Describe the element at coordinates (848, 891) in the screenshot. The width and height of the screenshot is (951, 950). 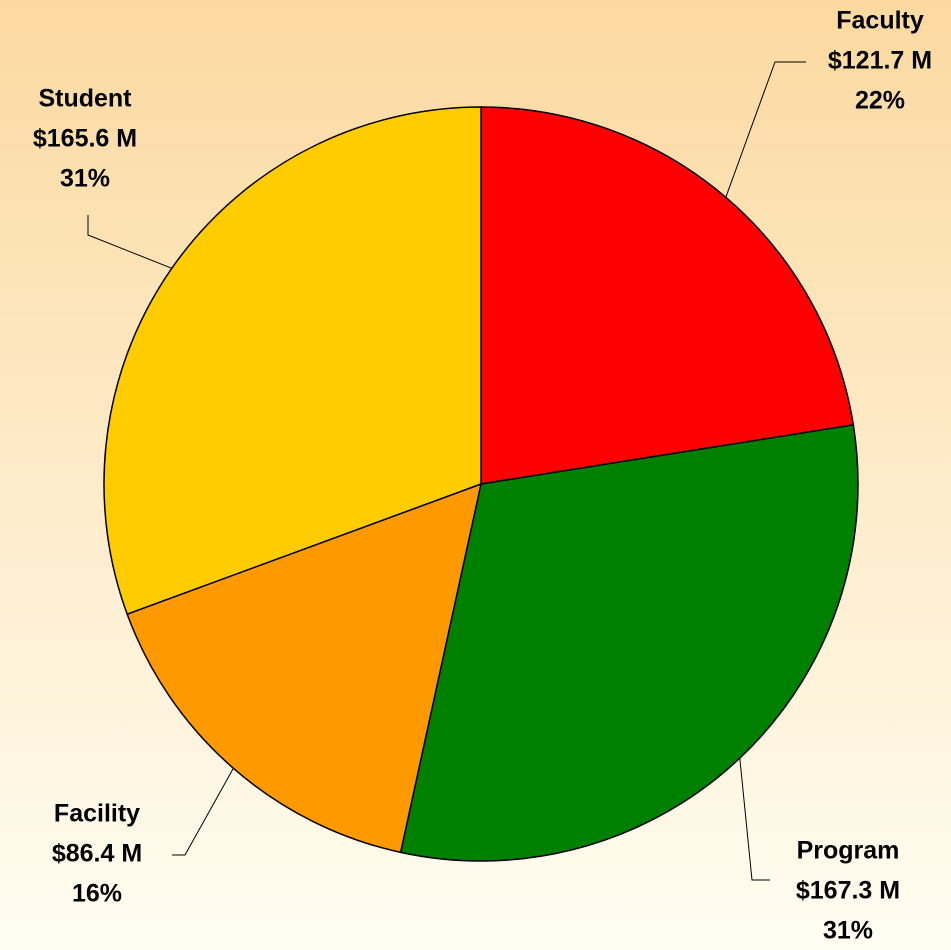
I see `value-label: $167.3 M` at that location.